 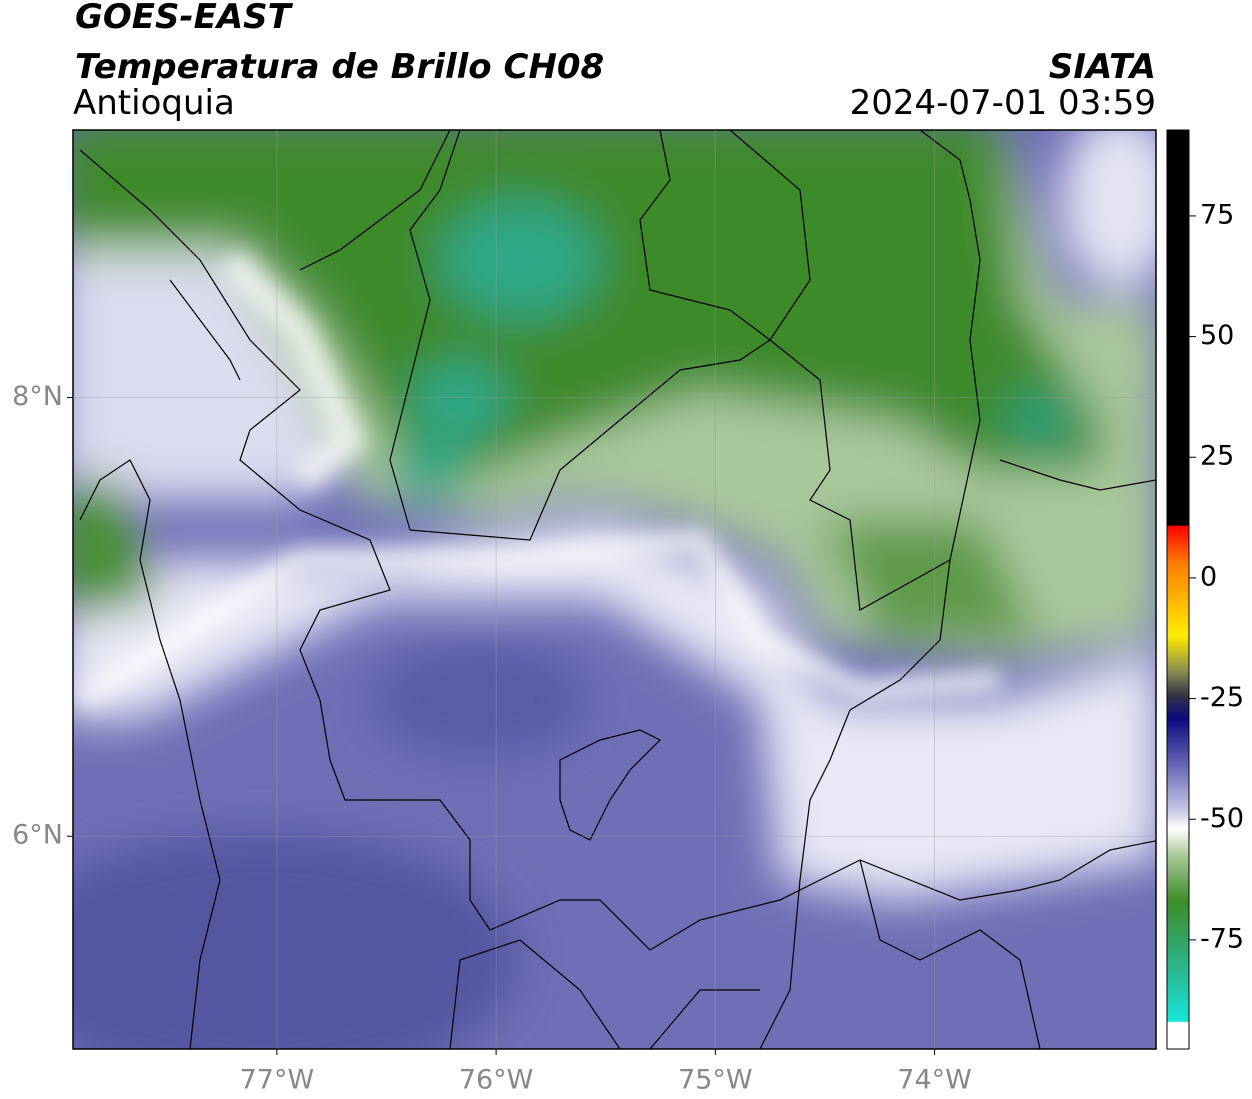 I want to click on colorbar-tick-label: -75, so click(x=1222, y=938).